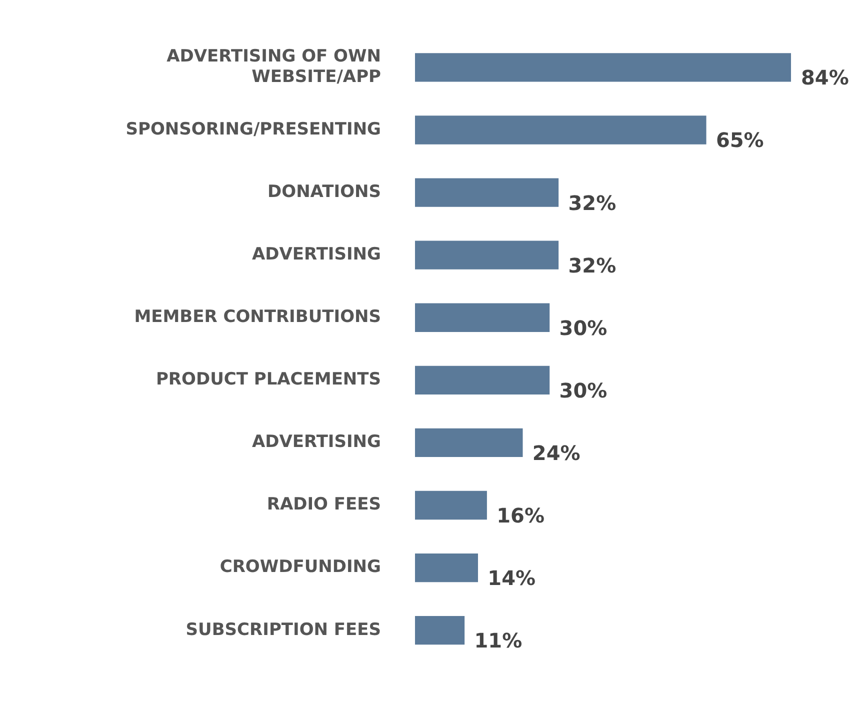 The image size is (861, 708). Describe the element at coordinates (512, 578) in the screenshot. I see `data-label: 14%` at that location.